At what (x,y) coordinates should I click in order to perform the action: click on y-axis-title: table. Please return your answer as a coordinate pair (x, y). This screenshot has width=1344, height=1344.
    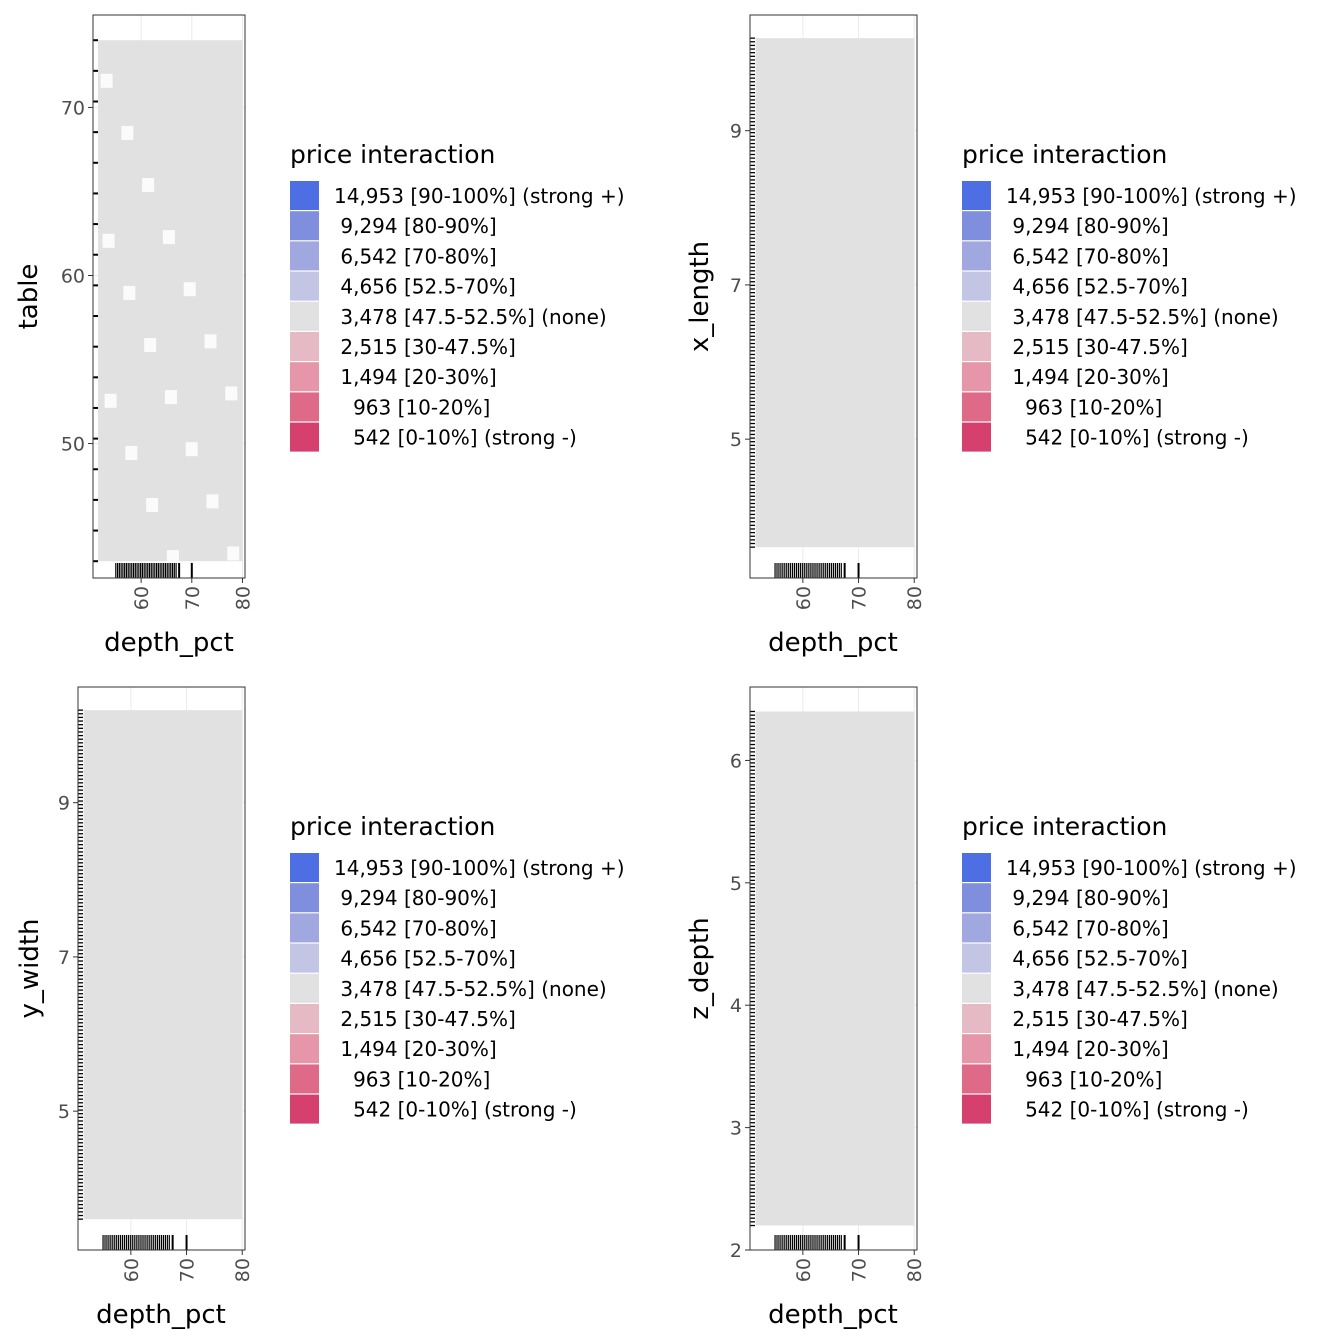
    Looking at the image, I should click on (29, 297).